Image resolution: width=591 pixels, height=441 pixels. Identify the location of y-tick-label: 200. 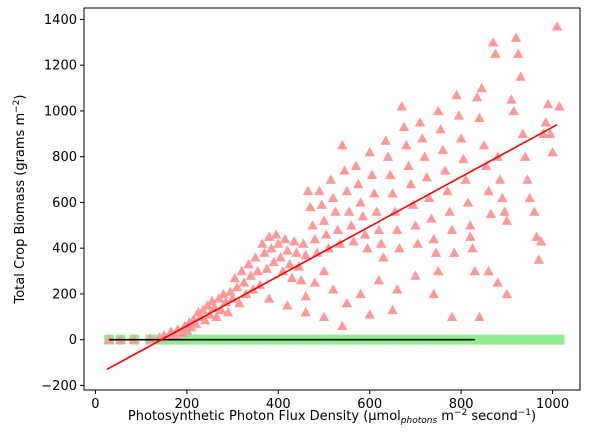
(64, 294).